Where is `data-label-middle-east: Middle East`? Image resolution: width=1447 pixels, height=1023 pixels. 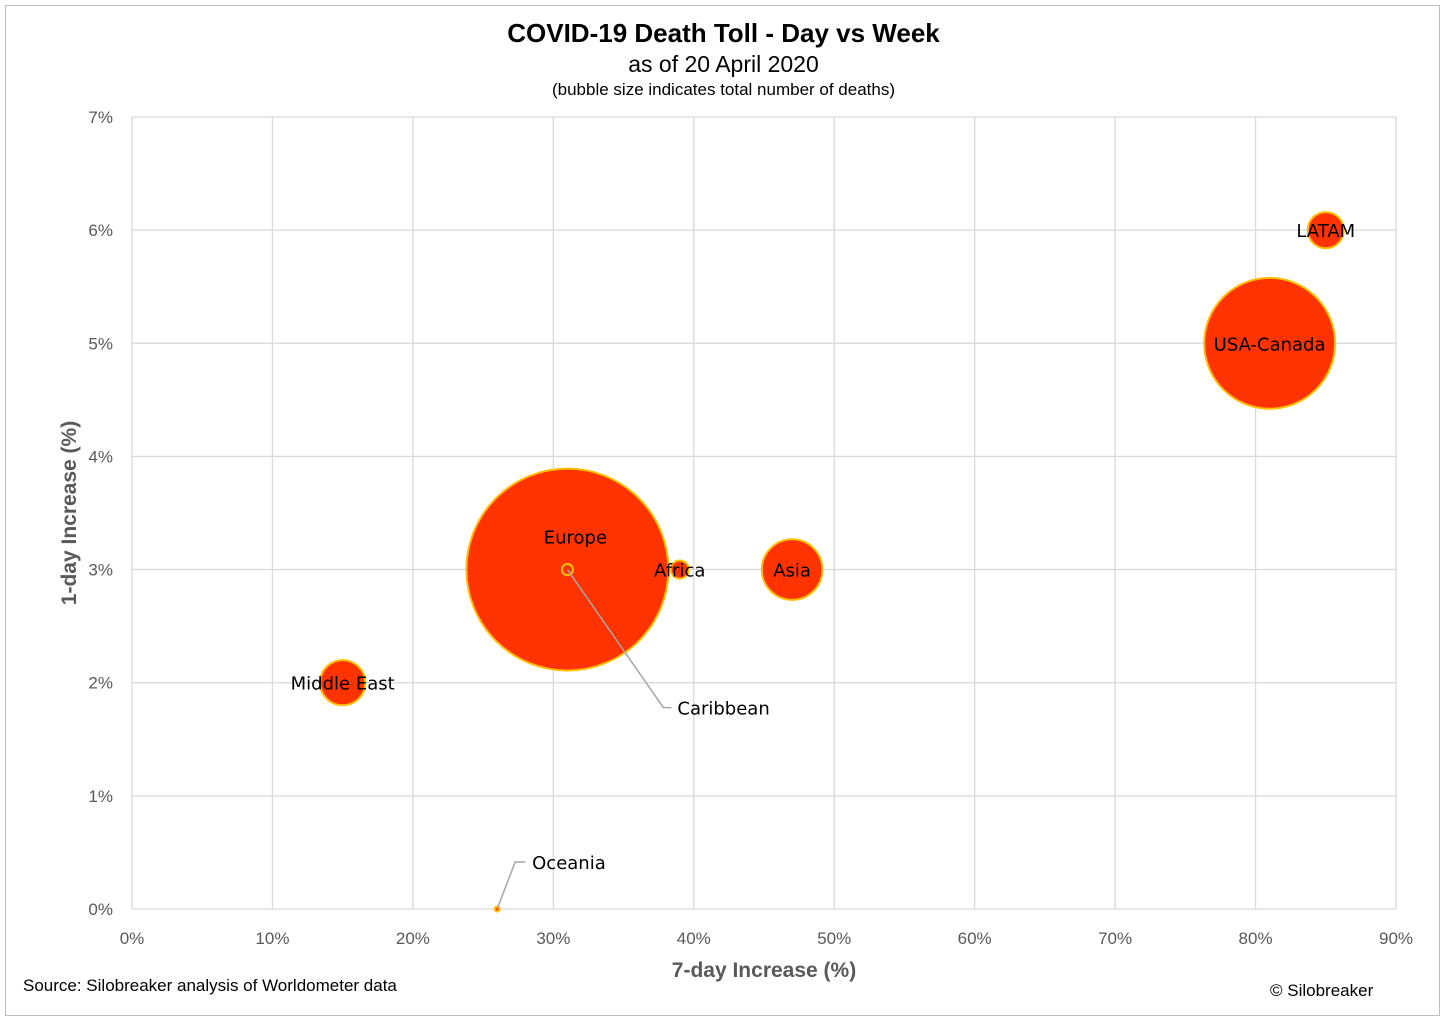 data-label-middle-east: Middle East is located at coordinates (343, 684).